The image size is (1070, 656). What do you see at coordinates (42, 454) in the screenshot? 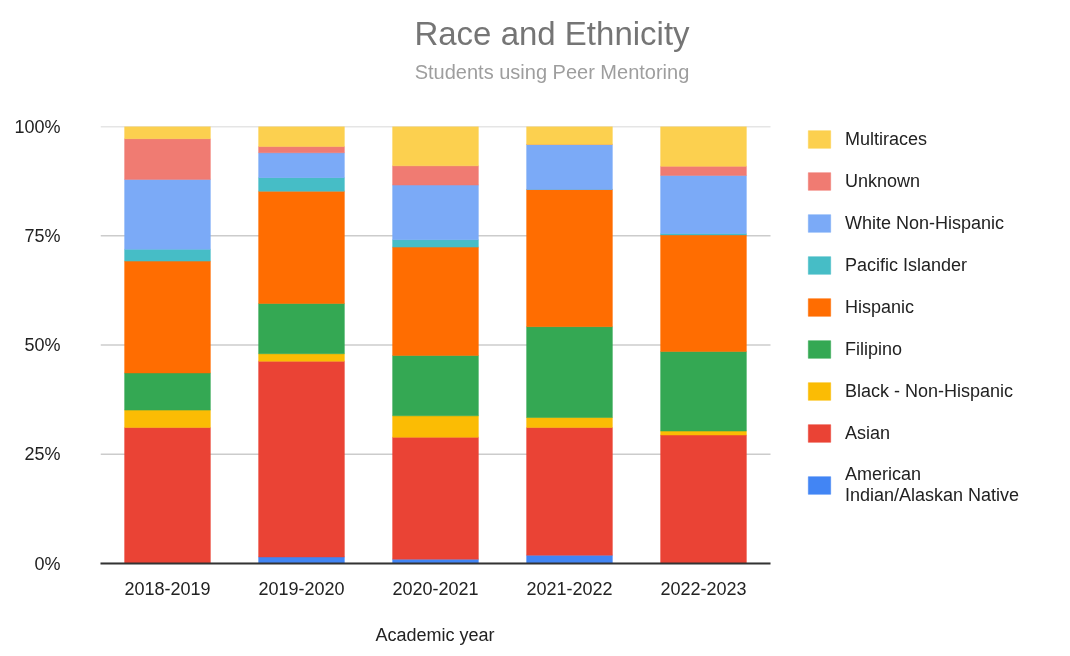
I see `y-tick-label: 25%` at bounding box center [42, 454].